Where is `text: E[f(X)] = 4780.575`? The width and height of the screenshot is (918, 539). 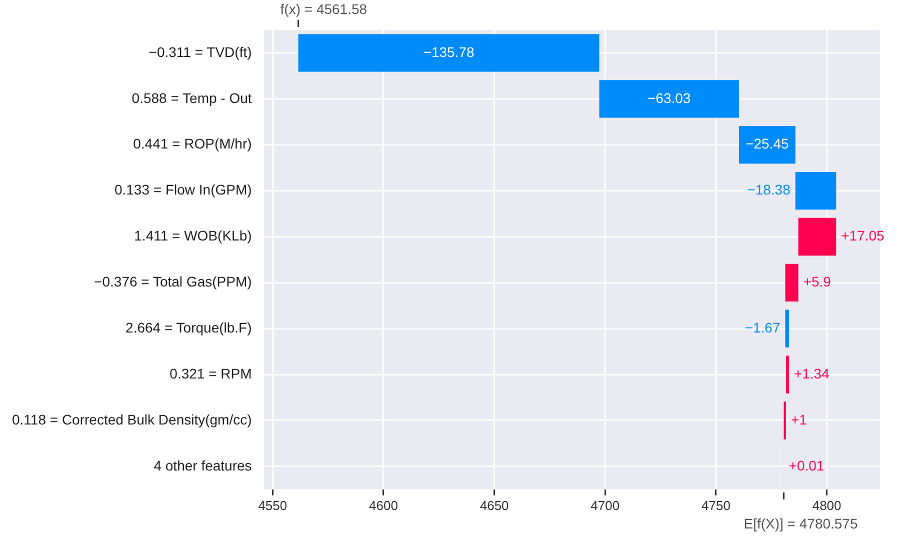
text: E[f(X)] = 4780.575 is located at coordinates (801, 523).